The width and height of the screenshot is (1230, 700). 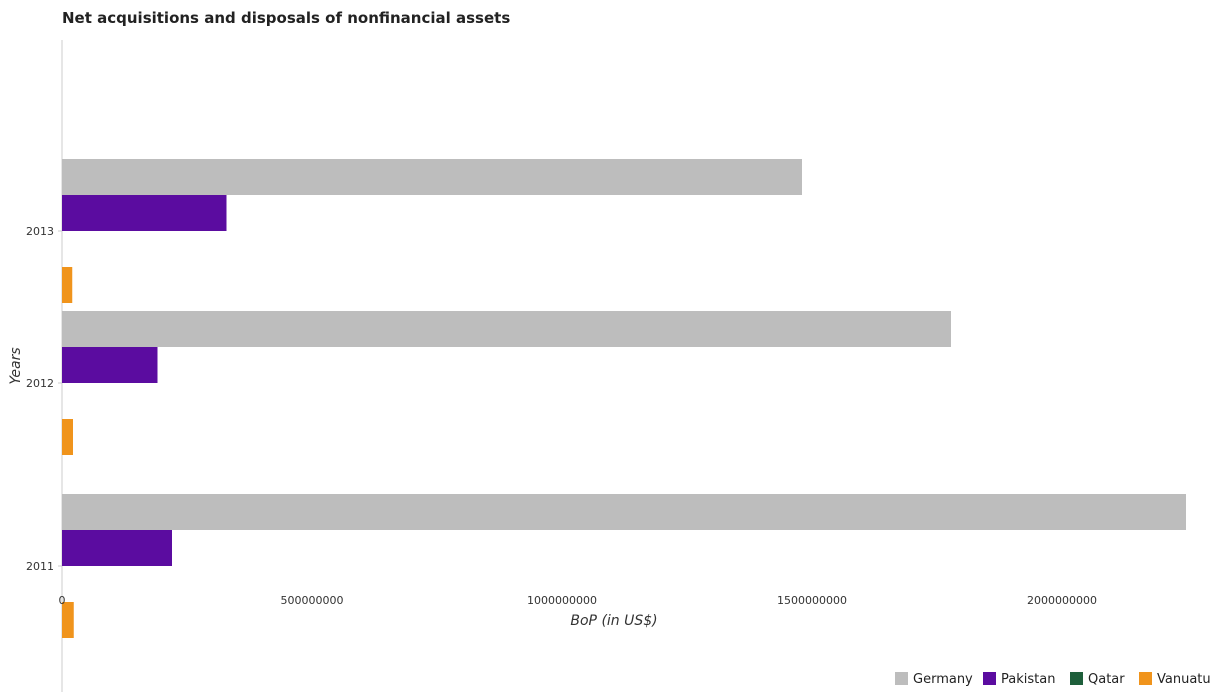 I want to click on bar-germany-2011, so click(x=624, y=512).